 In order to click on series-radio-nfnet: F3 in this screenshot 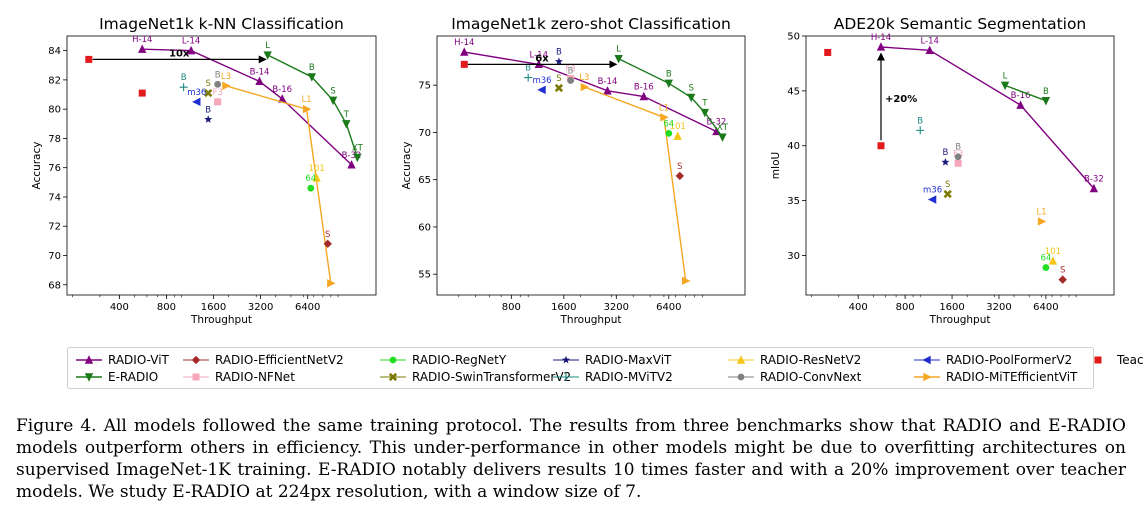, I will do `click(217, 97)`.